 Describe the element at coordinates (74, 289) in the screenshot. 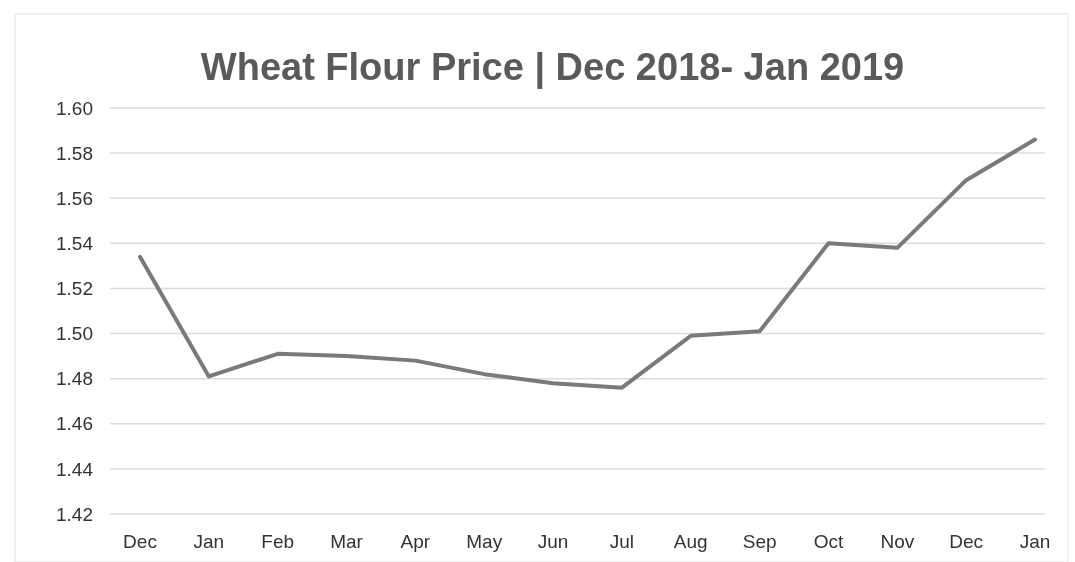

I see `y-tick-label: 1.52` at that location.